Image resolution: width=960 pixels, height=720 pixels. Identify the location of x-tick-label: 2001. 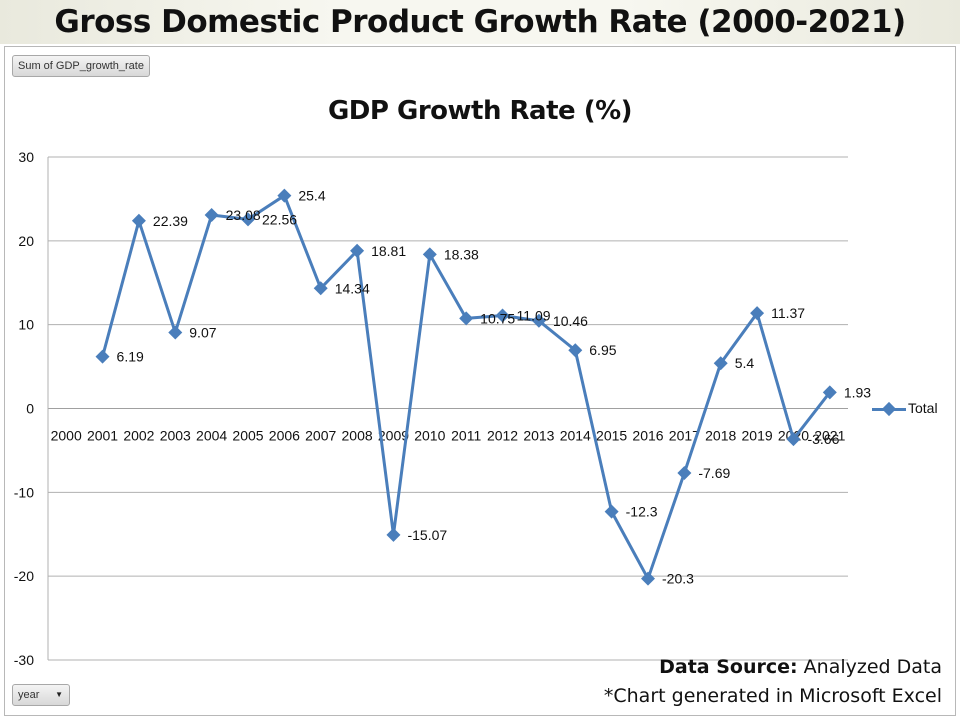
(102, 436).